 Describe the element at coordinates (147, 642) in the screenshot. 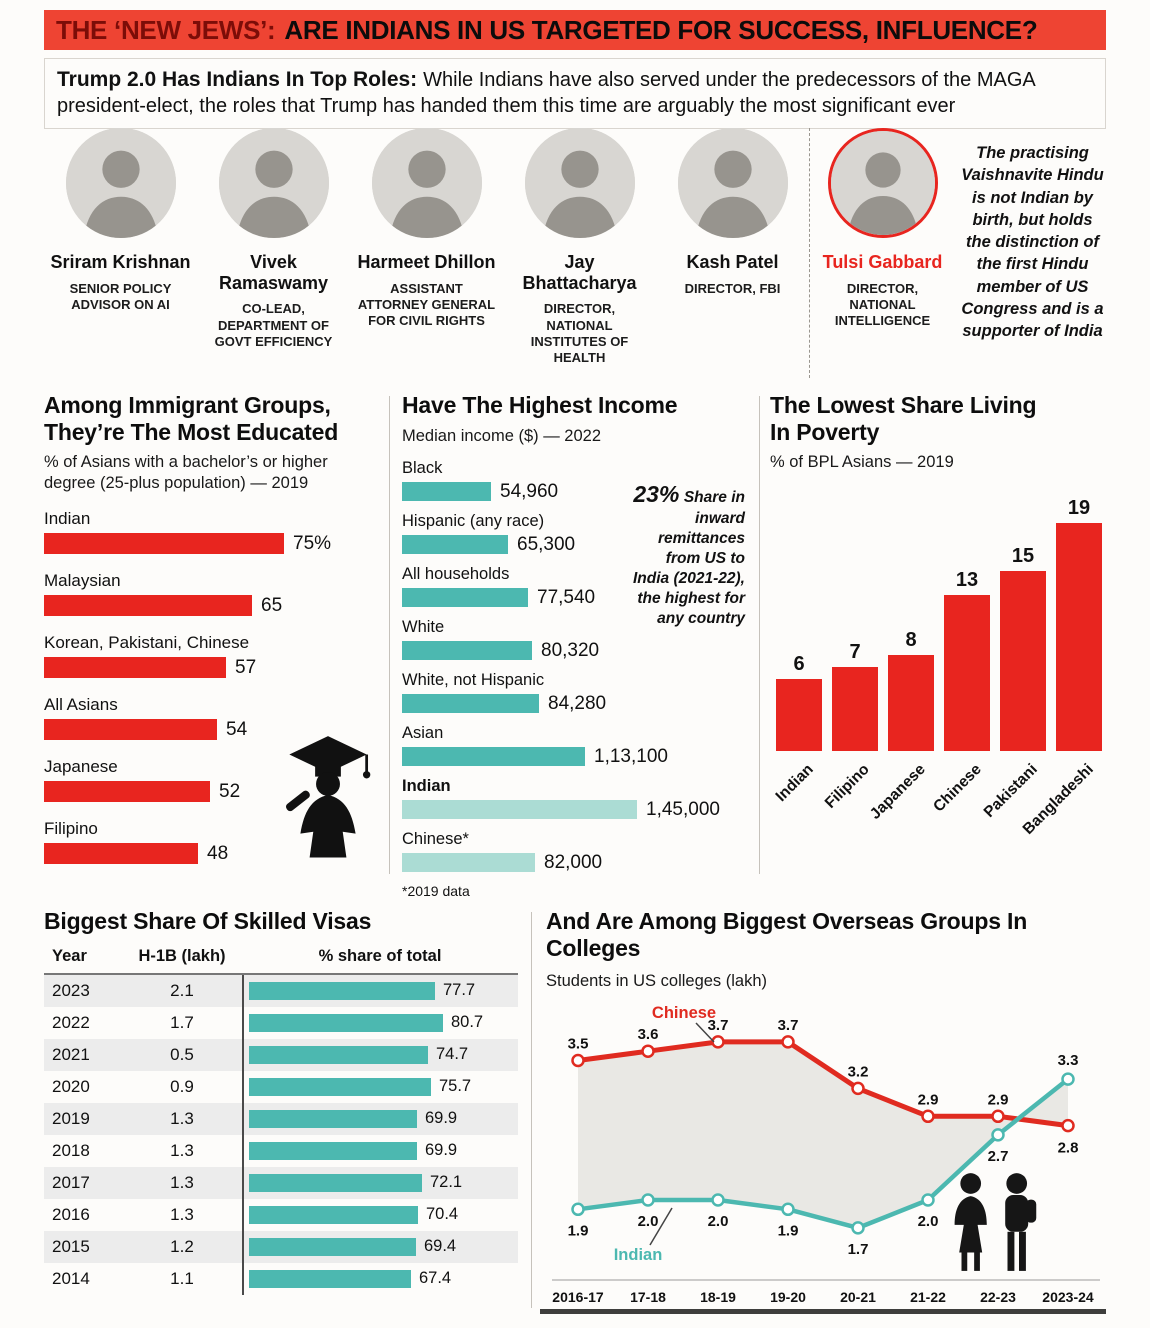

I see `bar-label: Korean, Pakistani, Chinese` at that location.